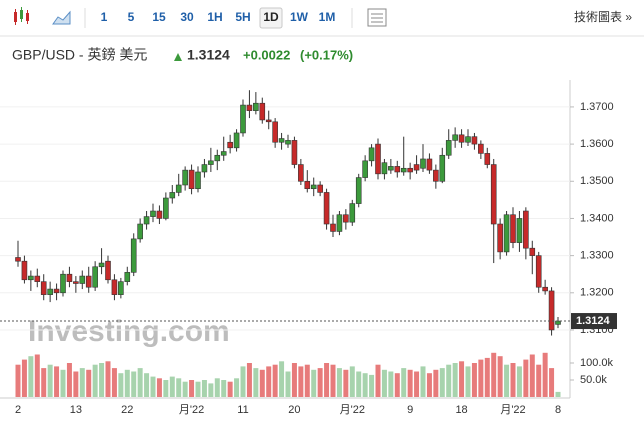 The image size is (644, 428). What do you see at coordinates (131, 17) in the screenshot?
I see `interval-button: 5` at bounding box center [131, 17].